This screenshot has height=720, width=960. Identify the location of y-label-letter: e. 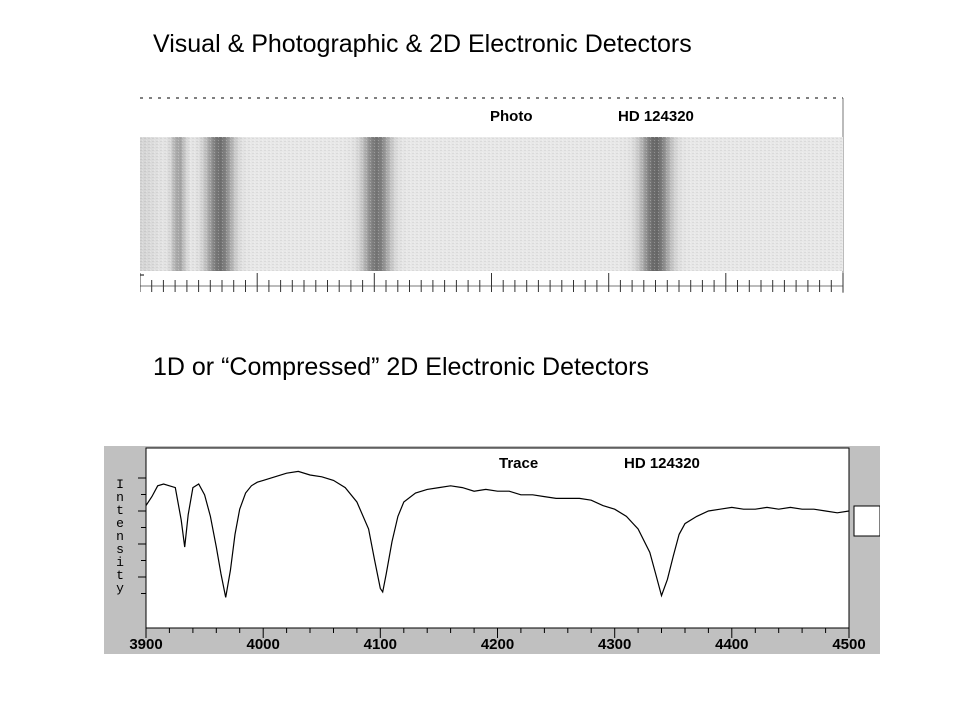
(120, 523).